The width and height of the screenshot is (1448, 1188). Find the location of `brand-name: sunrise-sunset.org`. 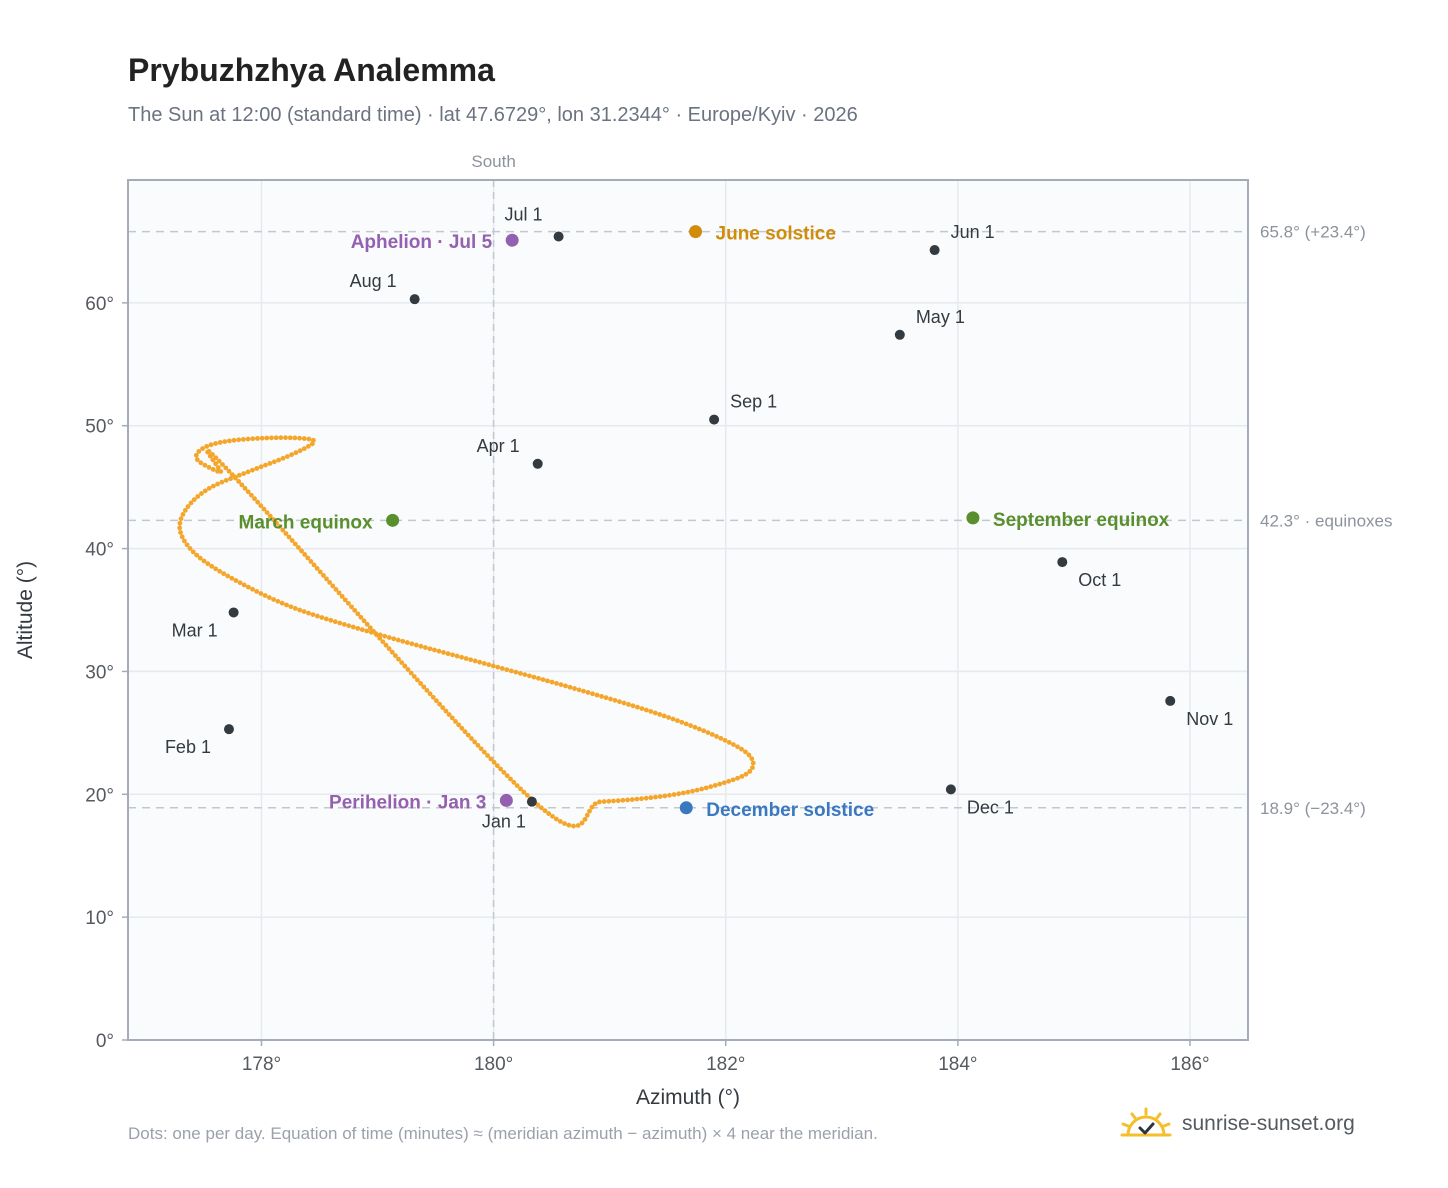

brand-name: sunrise-sunset.org is located at coordinates (1268, 1123).